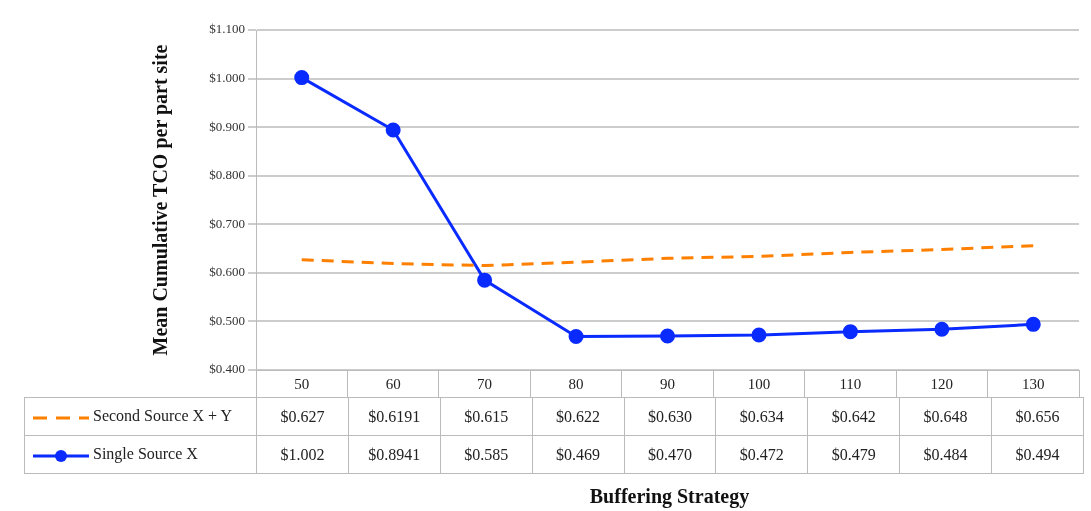 Image resolution: width=1091 pixels, height=511 pixels. Describe the element at coordinates (227, 320) in the screenshot. I see `y-tick-label: $0.500` at that location.